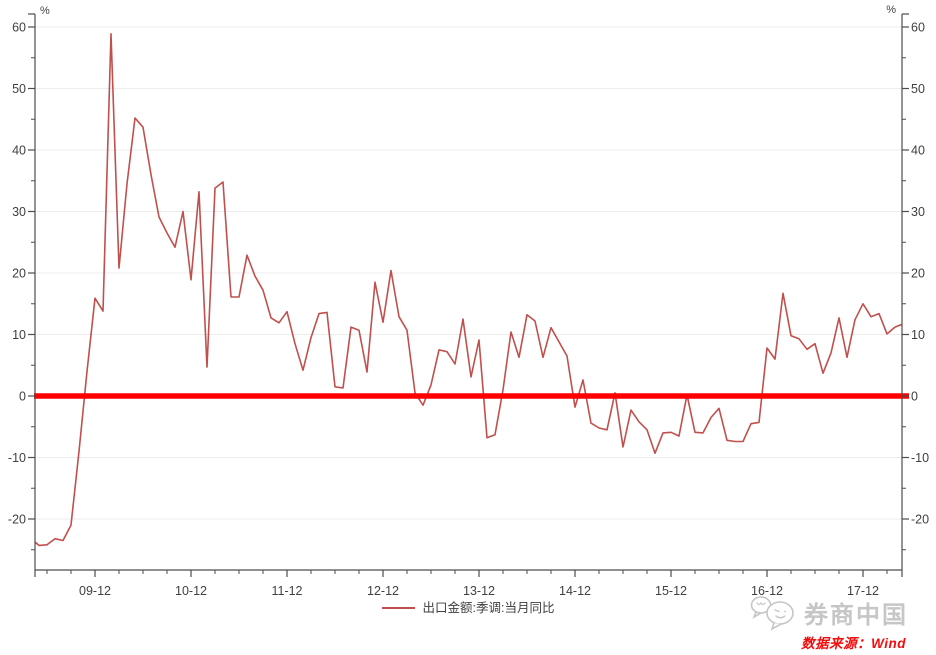  I want to click on x-axis-label: 16-12, so click(767, 591).